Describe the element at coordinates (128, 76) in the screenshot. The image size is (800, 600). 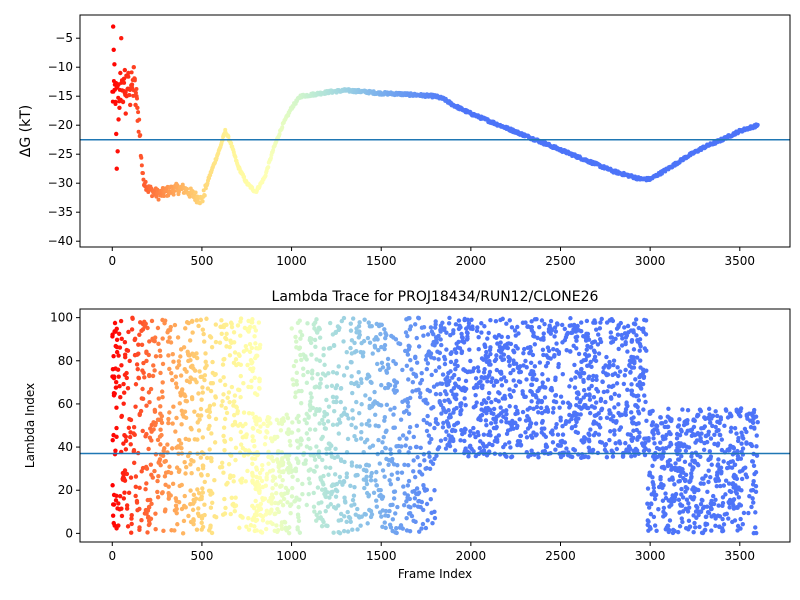
I see `delta-g-point` at that location.